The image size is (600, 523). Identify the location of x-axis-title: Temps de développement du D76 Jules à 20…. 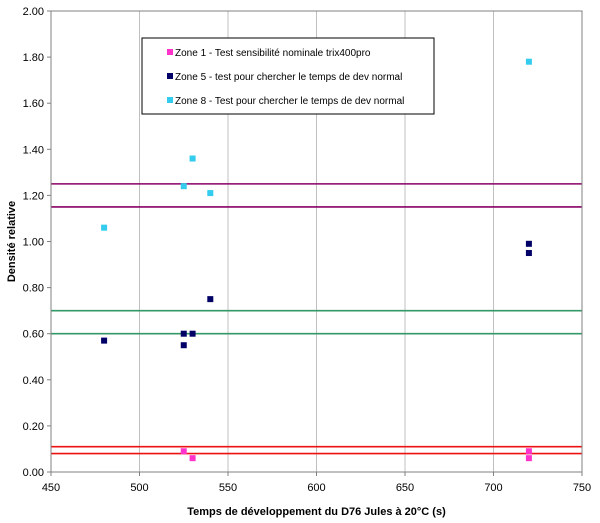
(316, 512).